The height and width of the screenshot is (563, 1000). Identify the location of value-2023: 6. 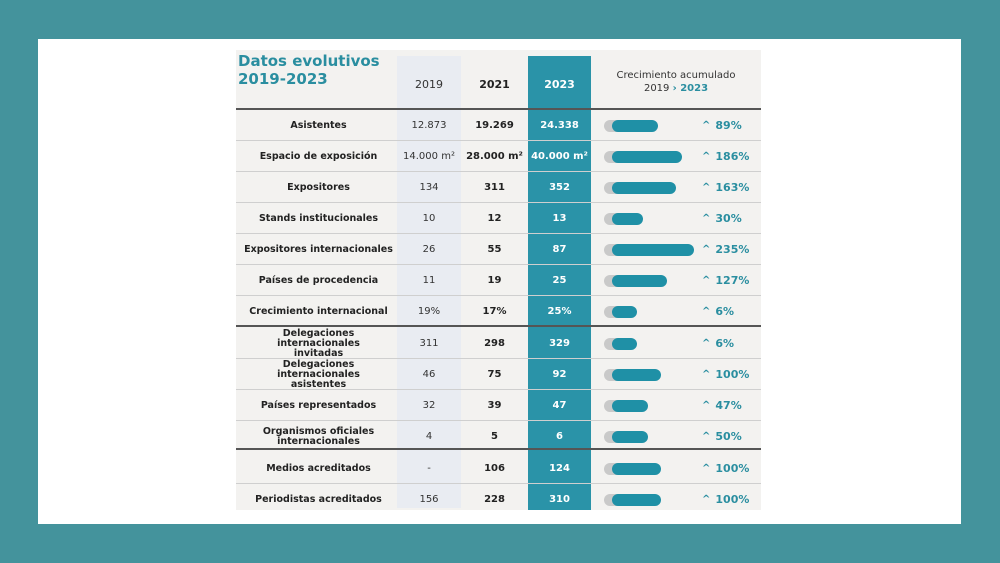
(559, 436).